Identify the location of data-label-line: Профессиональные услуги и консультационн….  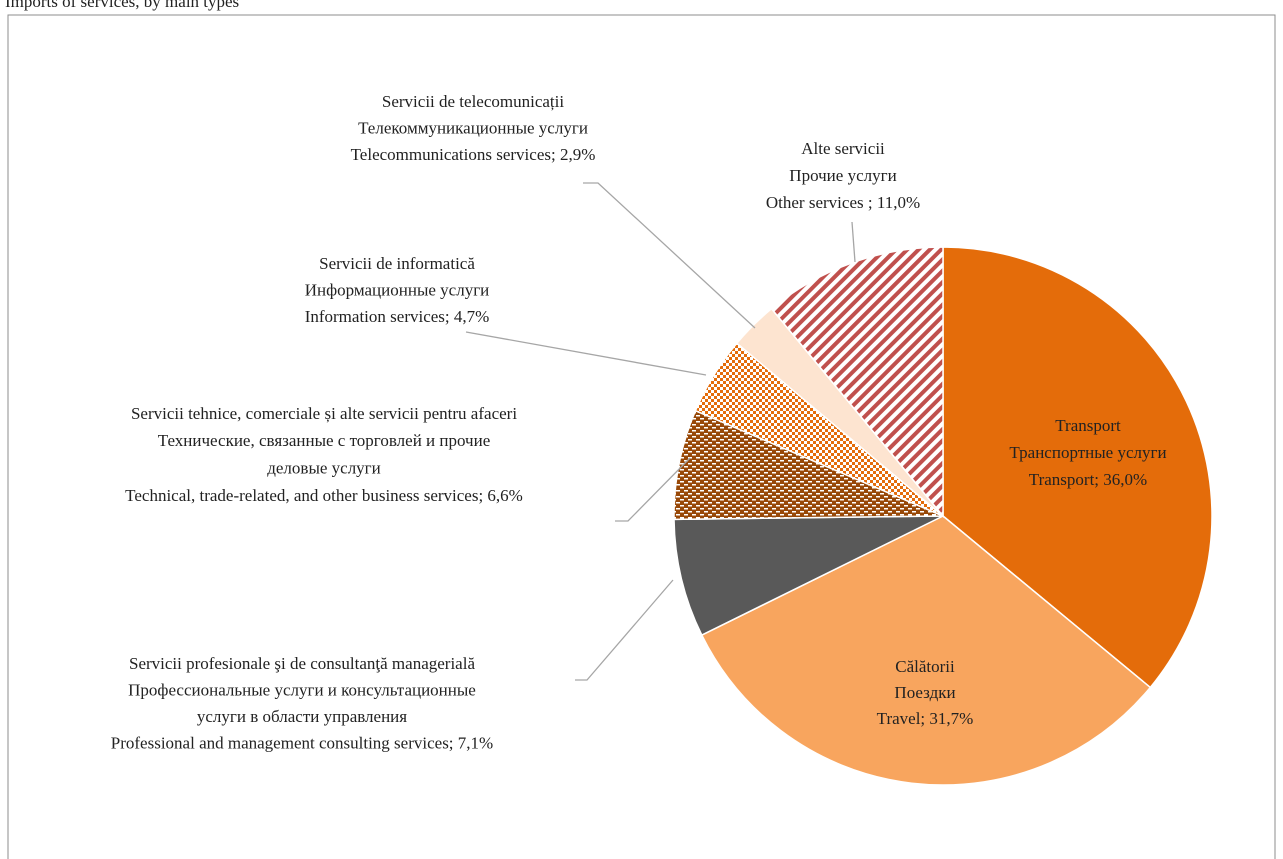
(302, 689).